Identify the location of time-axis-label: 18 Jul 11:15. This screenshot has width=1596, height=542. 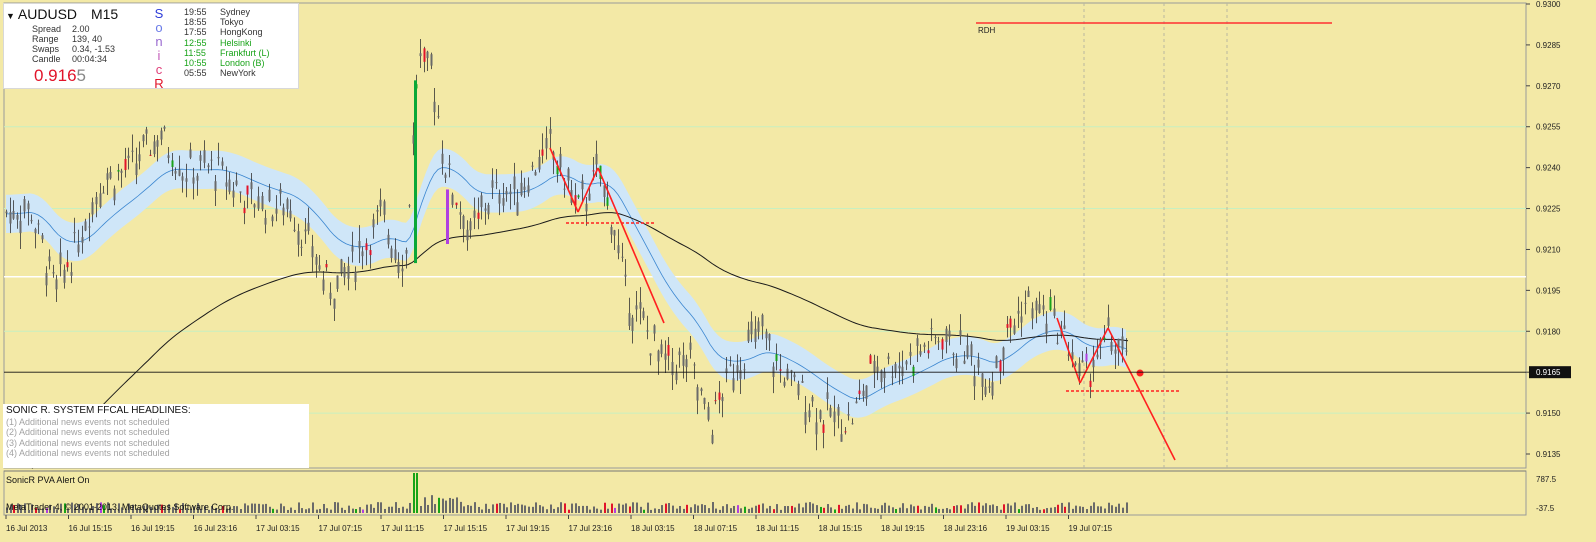
(778, 528).